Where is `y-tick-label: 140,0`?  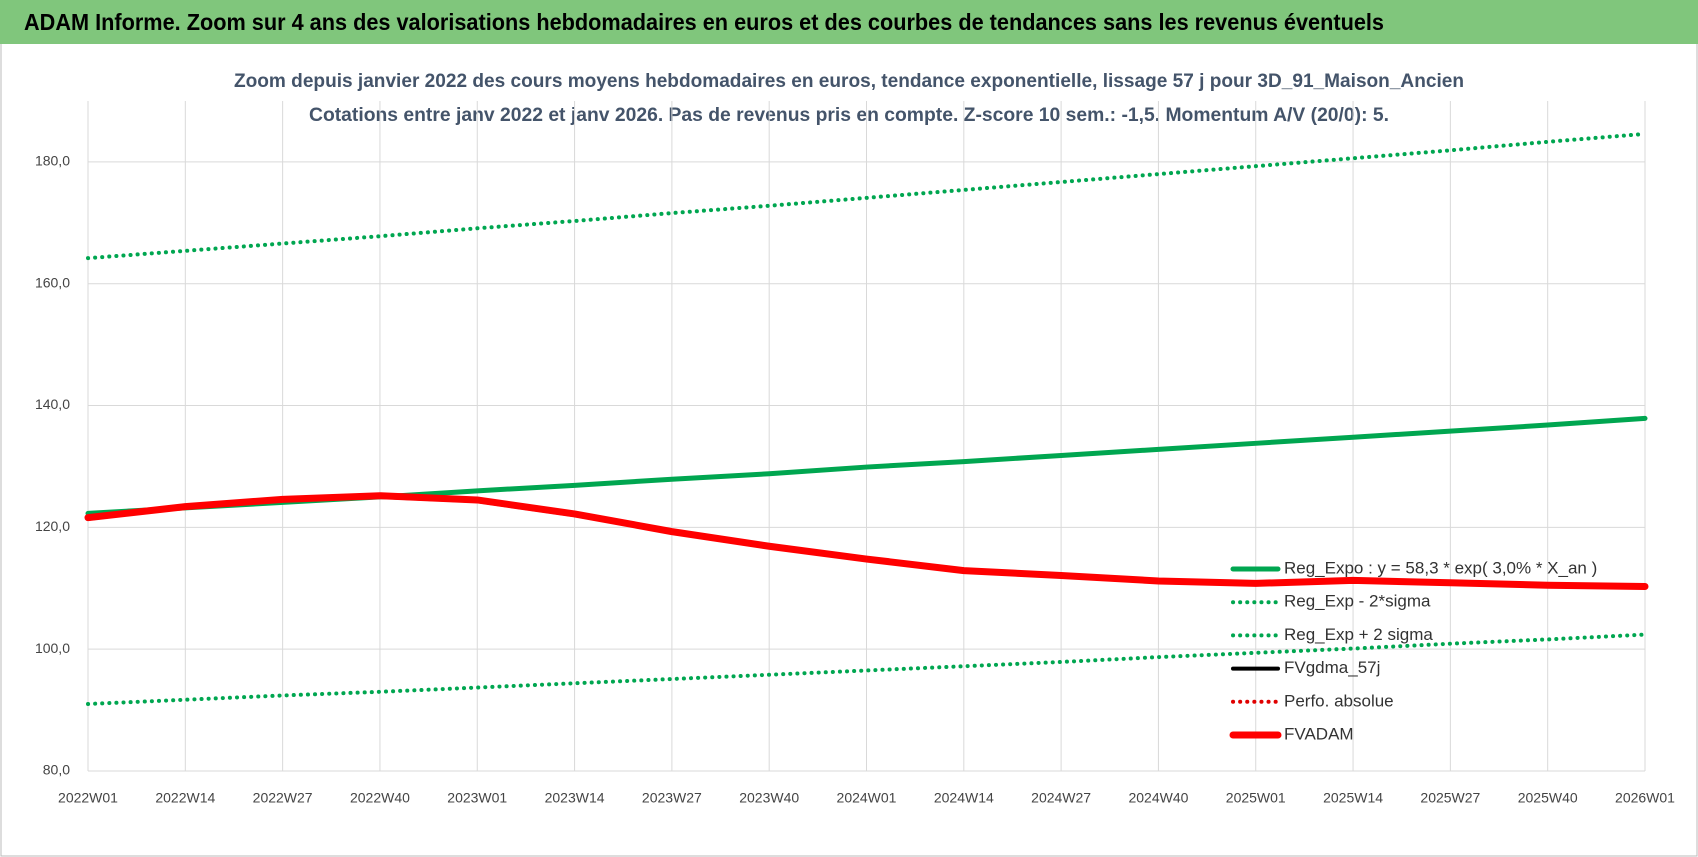 y-tick-label: 140,0 is located at coordinates (52, 404).